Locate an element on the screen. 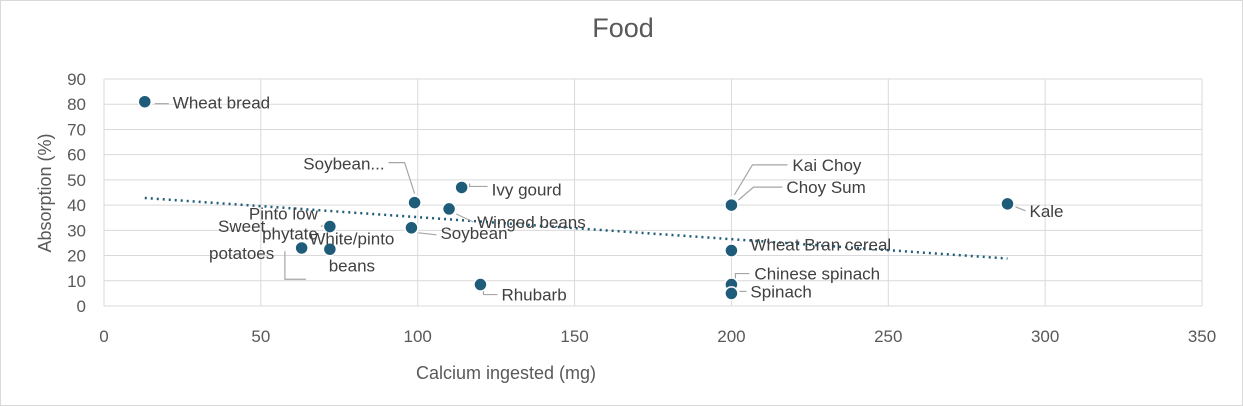 The image size is (1243, 406). x-tick-label: 50 is located at coordinates (260, 336).